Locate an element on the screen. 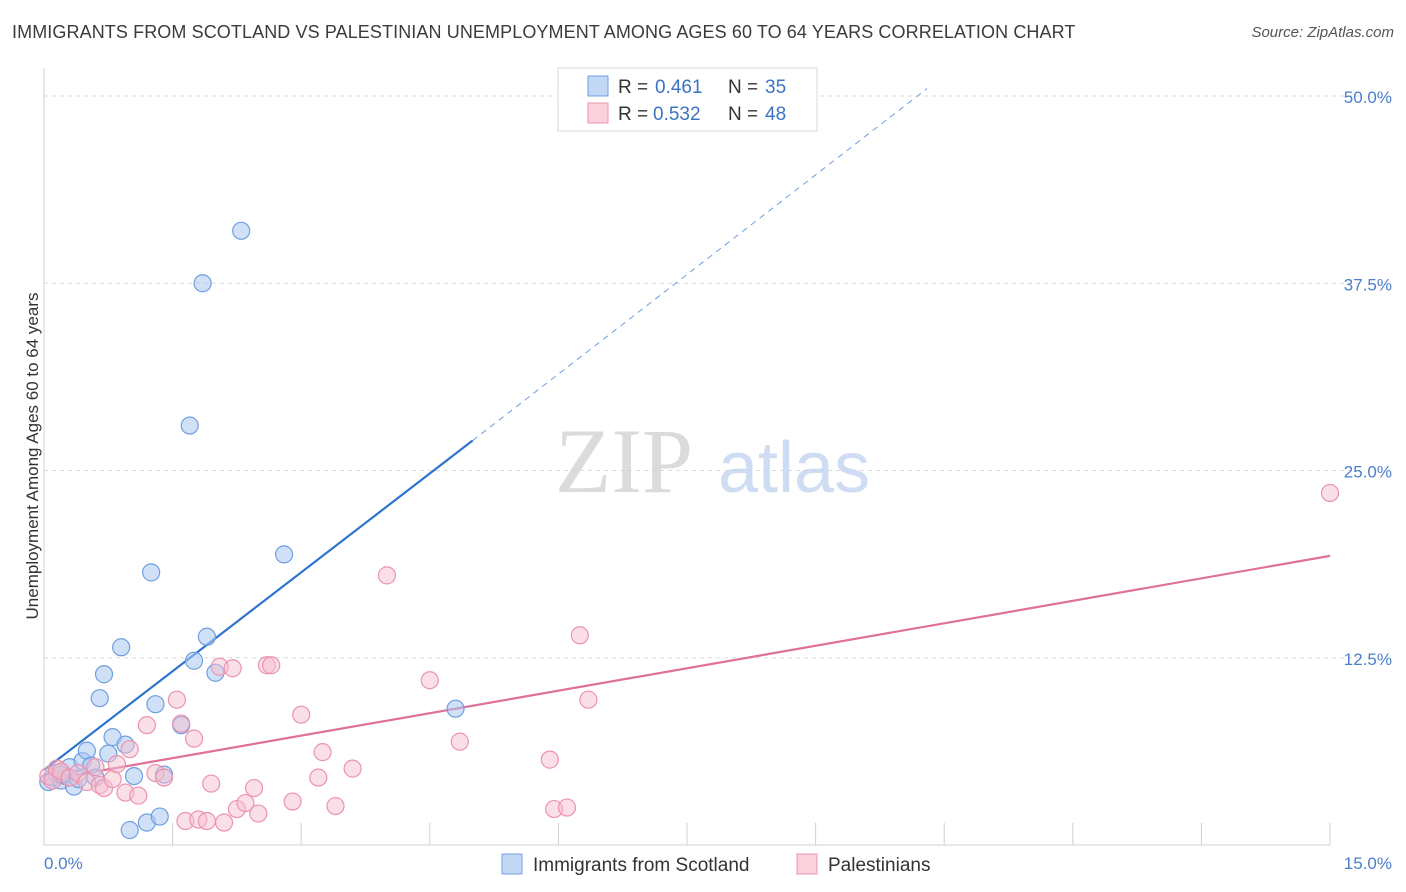  bottom-legend-swatch-scotland is located at coordinates (512, 864).